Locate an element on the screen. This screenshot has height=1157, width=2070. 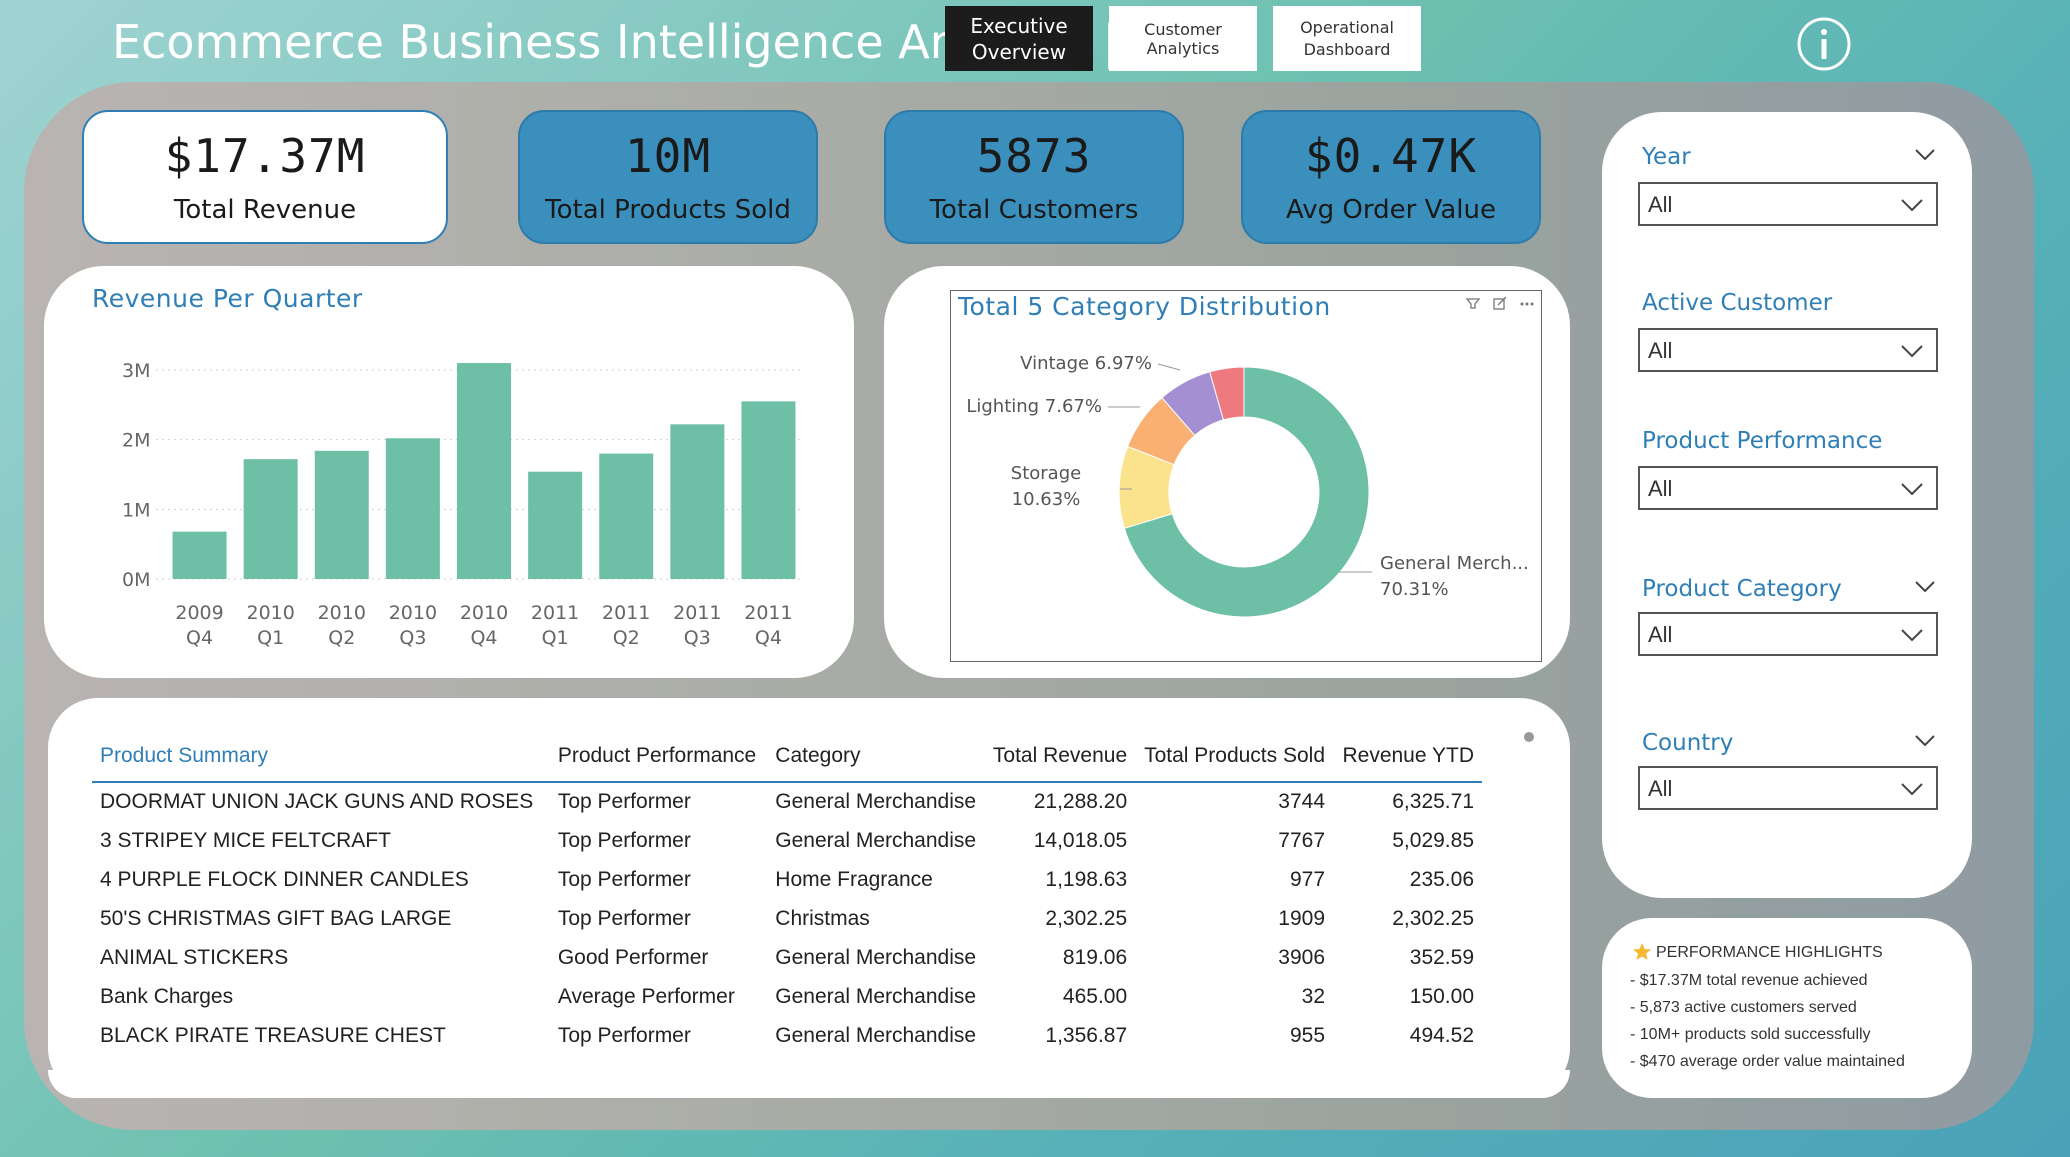
cell-product: ANIMAL STICKERS is located at coordinates (194, 957).